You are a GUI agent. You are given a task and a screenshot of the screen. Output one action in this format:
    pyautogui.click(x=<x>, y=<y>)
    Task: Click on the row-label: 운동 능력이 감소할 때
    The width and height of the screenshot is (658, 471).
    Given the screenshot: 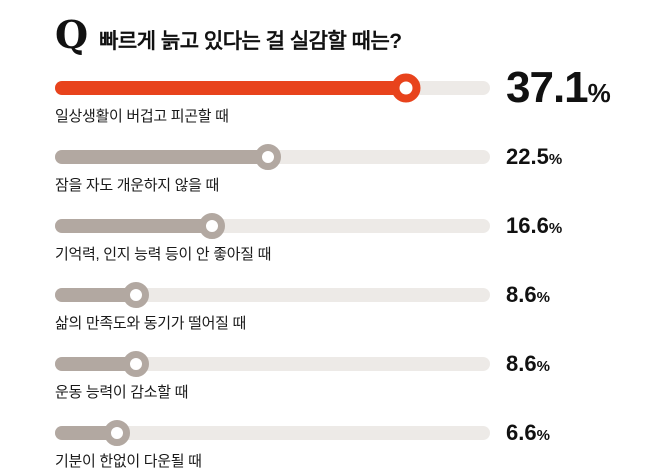 What is the action you would take?
    pyautogui.click(x=122, y=392)
    